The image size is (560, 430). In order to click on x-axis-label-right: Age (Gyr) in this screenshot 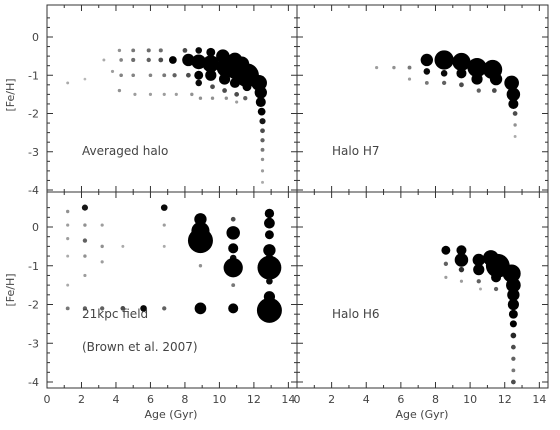, I will do `click(422, 414)`.